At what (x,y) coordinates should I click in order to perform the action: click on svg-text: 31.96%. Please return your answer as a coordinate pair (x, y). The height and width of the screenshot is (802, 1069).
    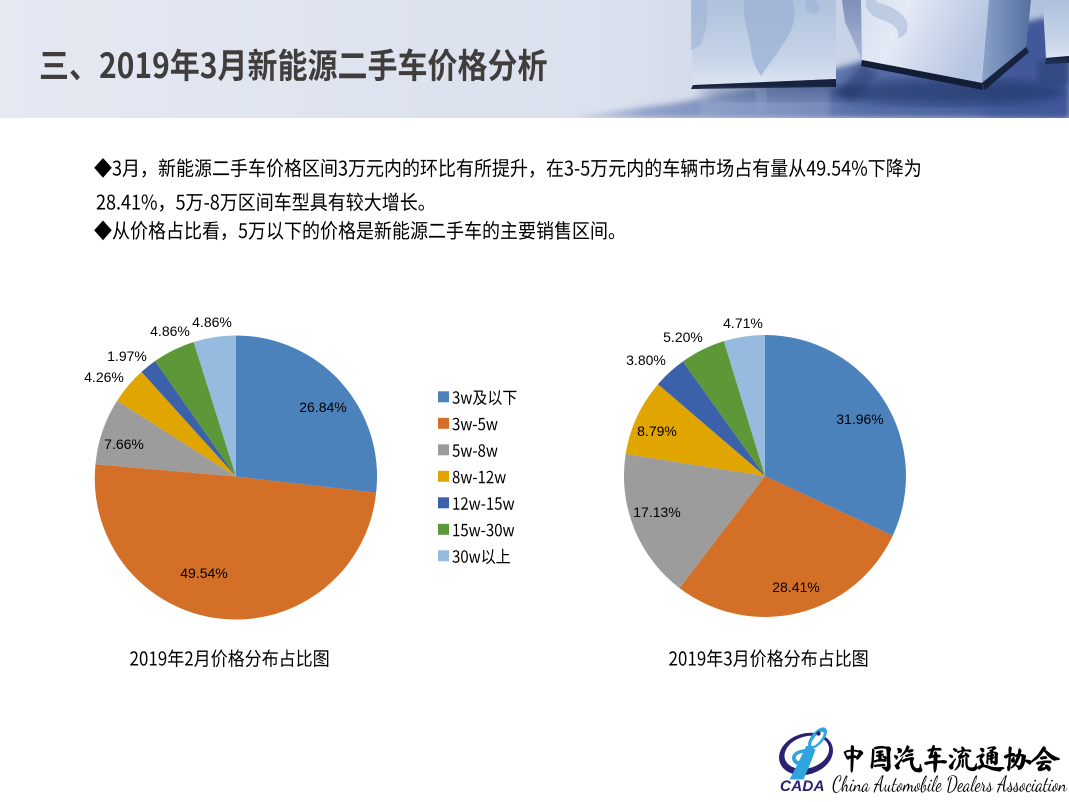
    Looking at the image, I should click on (859, 419).